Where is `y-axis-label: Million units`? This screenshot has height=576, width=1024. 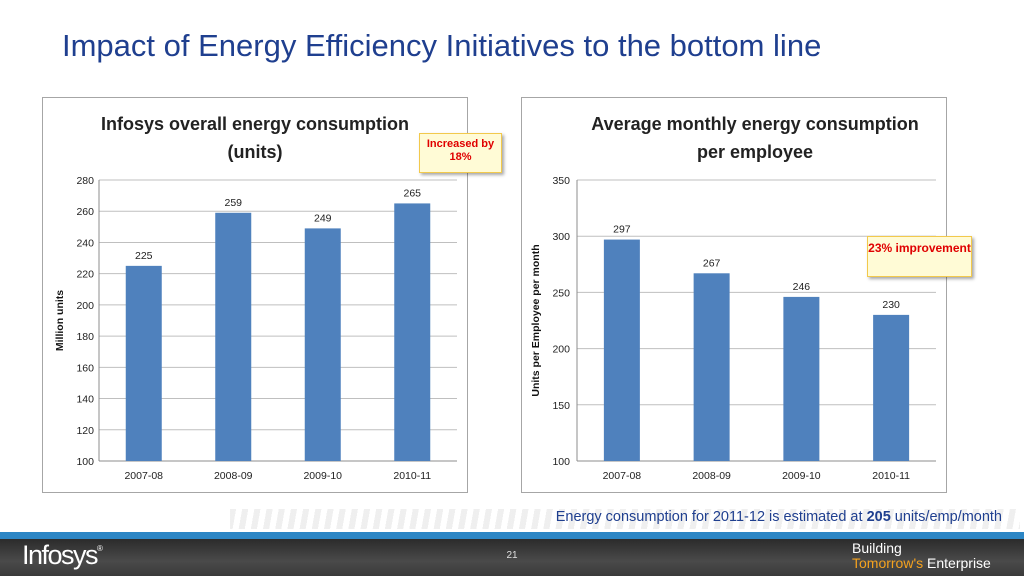
y-axis-label: Million units is located at coordinates (60, 320).